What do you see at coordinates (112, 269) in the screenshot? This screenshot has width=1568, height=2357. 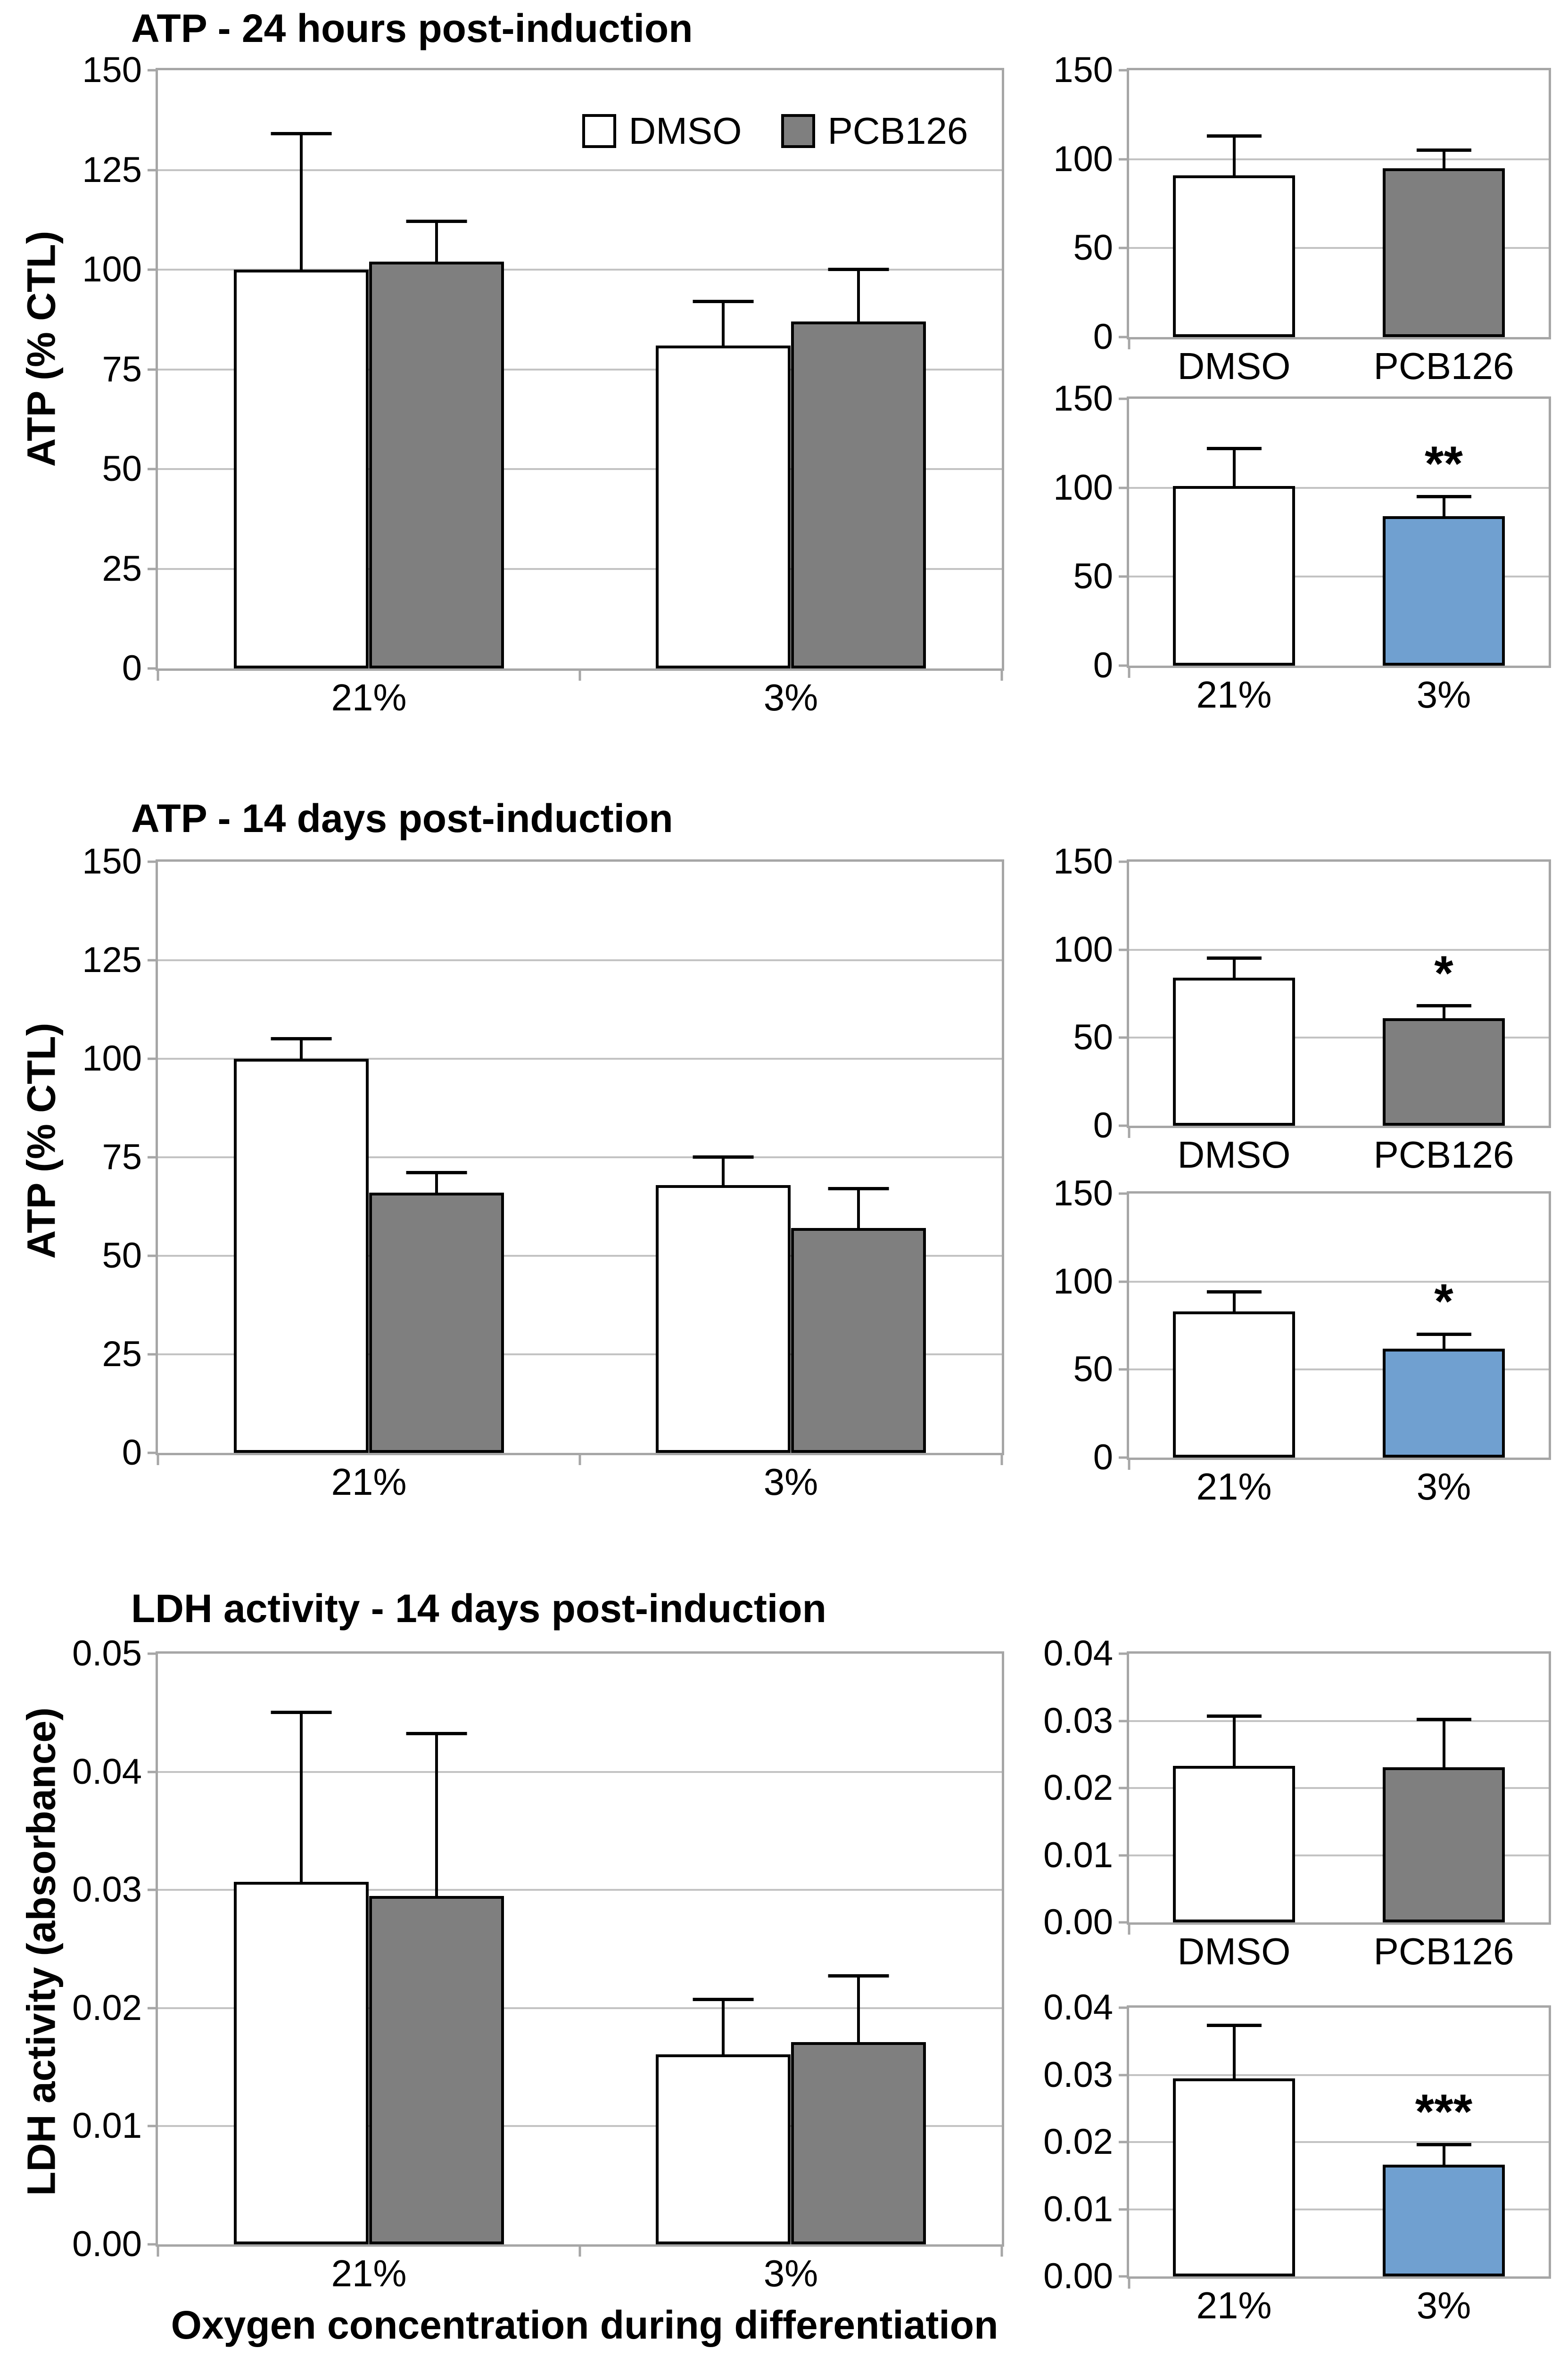 I see `y-tick-label: 100` at bounding box center [112, 269].